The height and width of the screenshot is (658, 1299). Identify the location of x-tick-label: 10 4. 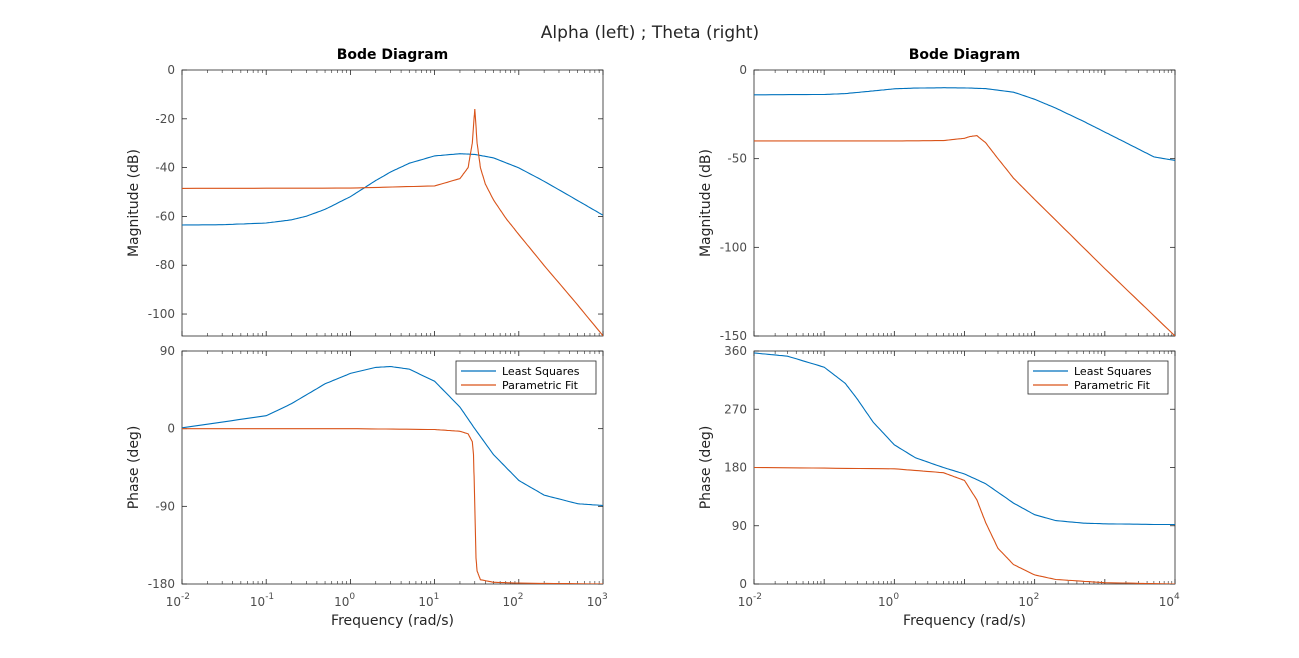
(1169, 600).